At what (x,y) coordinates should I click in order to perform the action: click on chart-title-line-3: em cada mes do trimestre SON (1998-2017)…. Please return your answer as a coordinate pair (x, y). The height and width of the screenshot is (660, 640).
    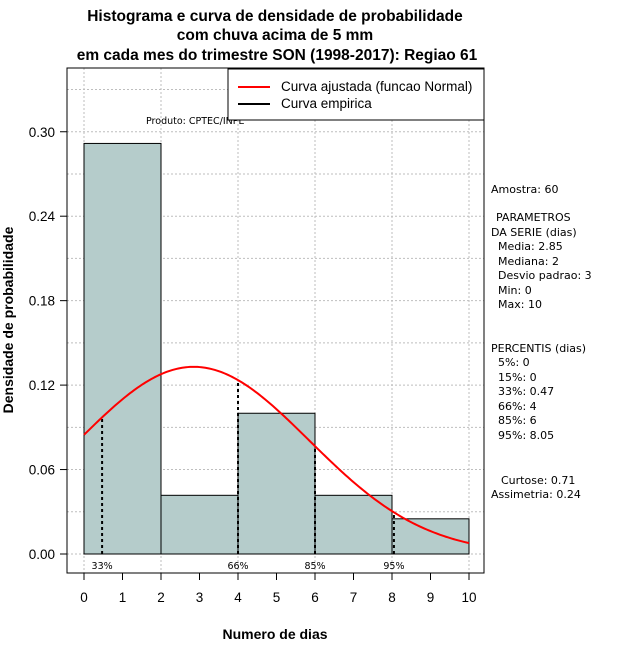
    Looking at the image, I should click on (277, 55).